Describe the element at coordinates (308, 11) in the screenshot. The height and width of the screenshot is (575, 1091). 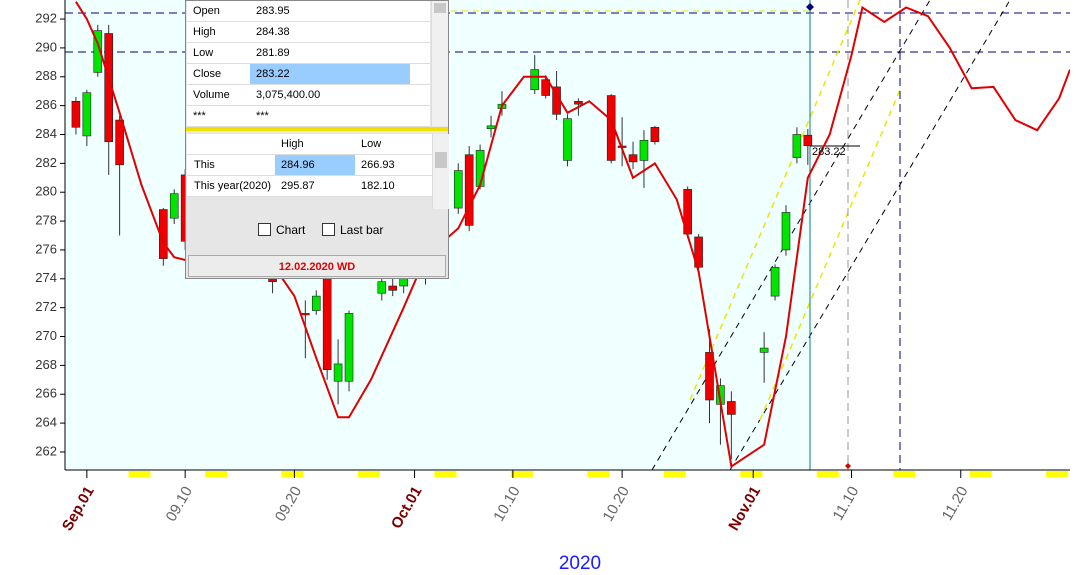
I see `quote-row: Open 283.95` at that location.